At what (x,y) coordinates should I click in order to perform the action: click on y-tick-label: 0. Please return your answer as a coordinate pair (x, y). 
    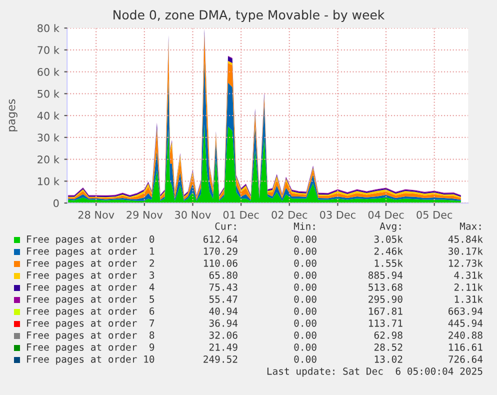
    Looking at the image, I should click on (56, 203).